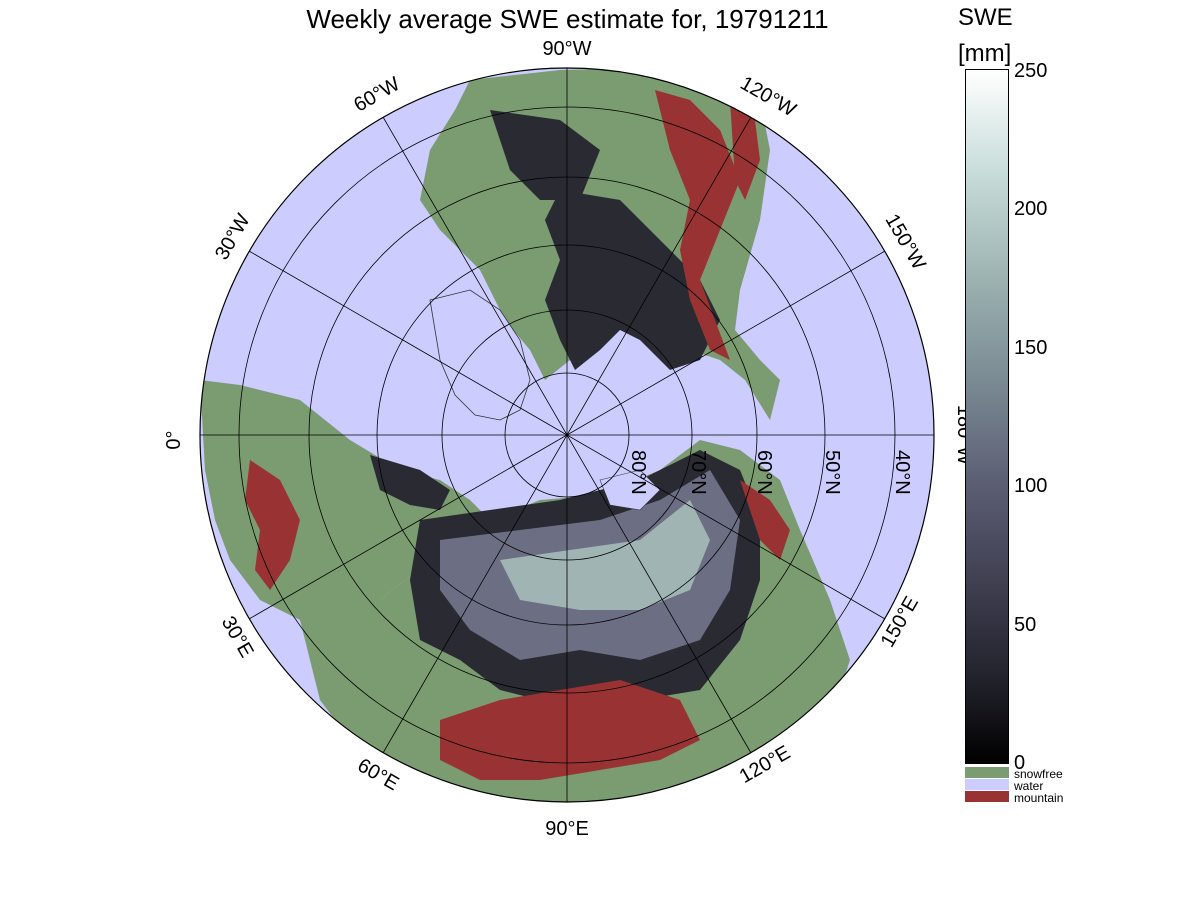 The height and width of the screenshot is (900, 1200). Describe the element at coordinates (567, 829) in the screenshot. I see `lon-label-90e: 90°E` at that location.